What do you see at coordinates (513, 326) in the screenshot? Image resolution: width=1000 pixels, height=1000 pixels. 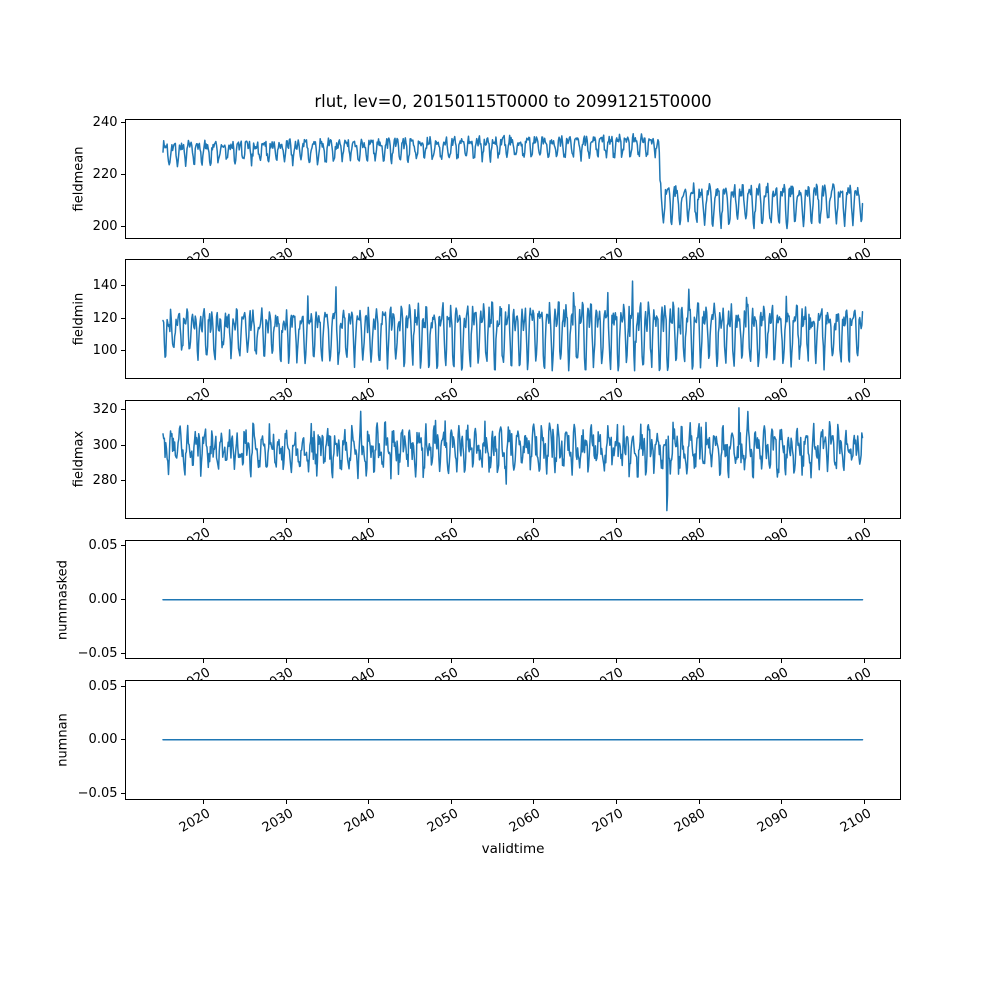 I see `series-line-fieldmin` at bounding box center [513, 326].